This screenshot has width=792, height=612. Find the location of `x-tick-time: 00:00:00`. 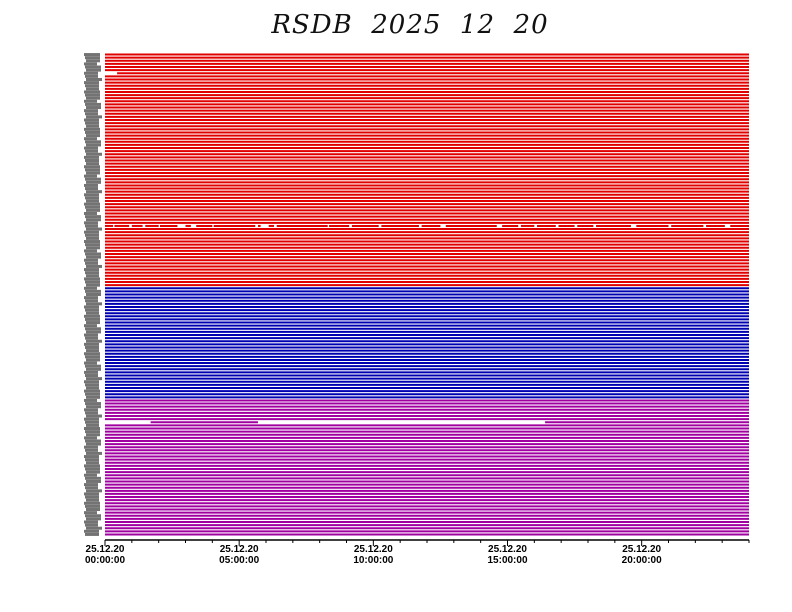

x-tick-time: 00:00:00 is located at coordinates (105, 560).